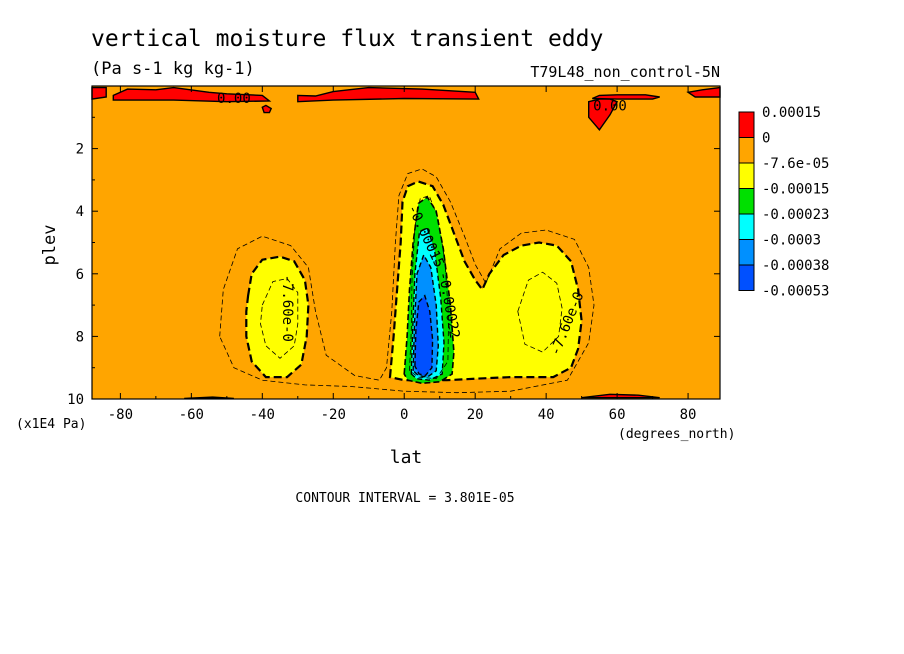 The width and height of the screenshot is (904, 654). Describe the element at coordinates (50, 245) in the screenshot. I see `y-axis-label: plev` at that location.